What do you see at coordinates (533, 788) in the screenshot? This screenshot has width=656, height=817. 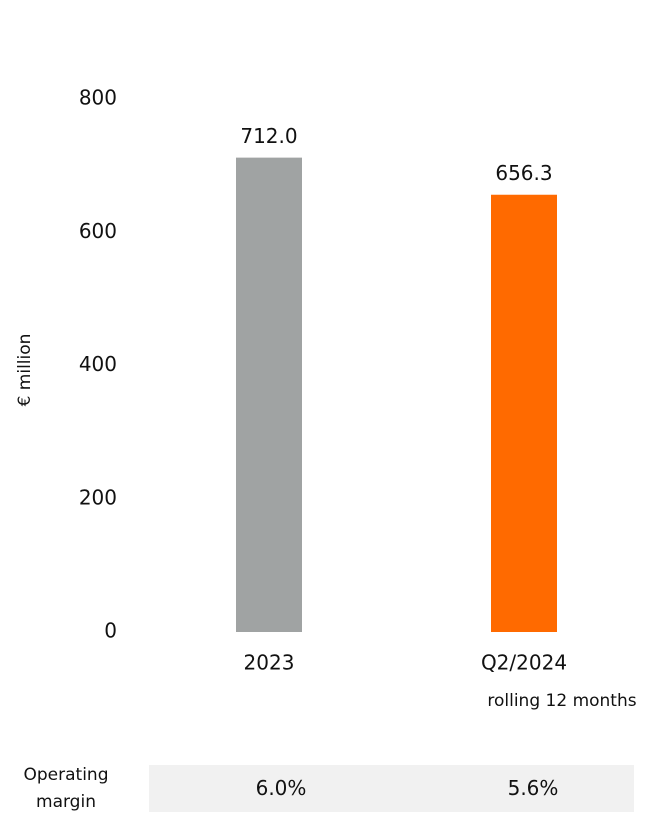 I see `margin-value: 5.6%` at bounding box center [533, 788].